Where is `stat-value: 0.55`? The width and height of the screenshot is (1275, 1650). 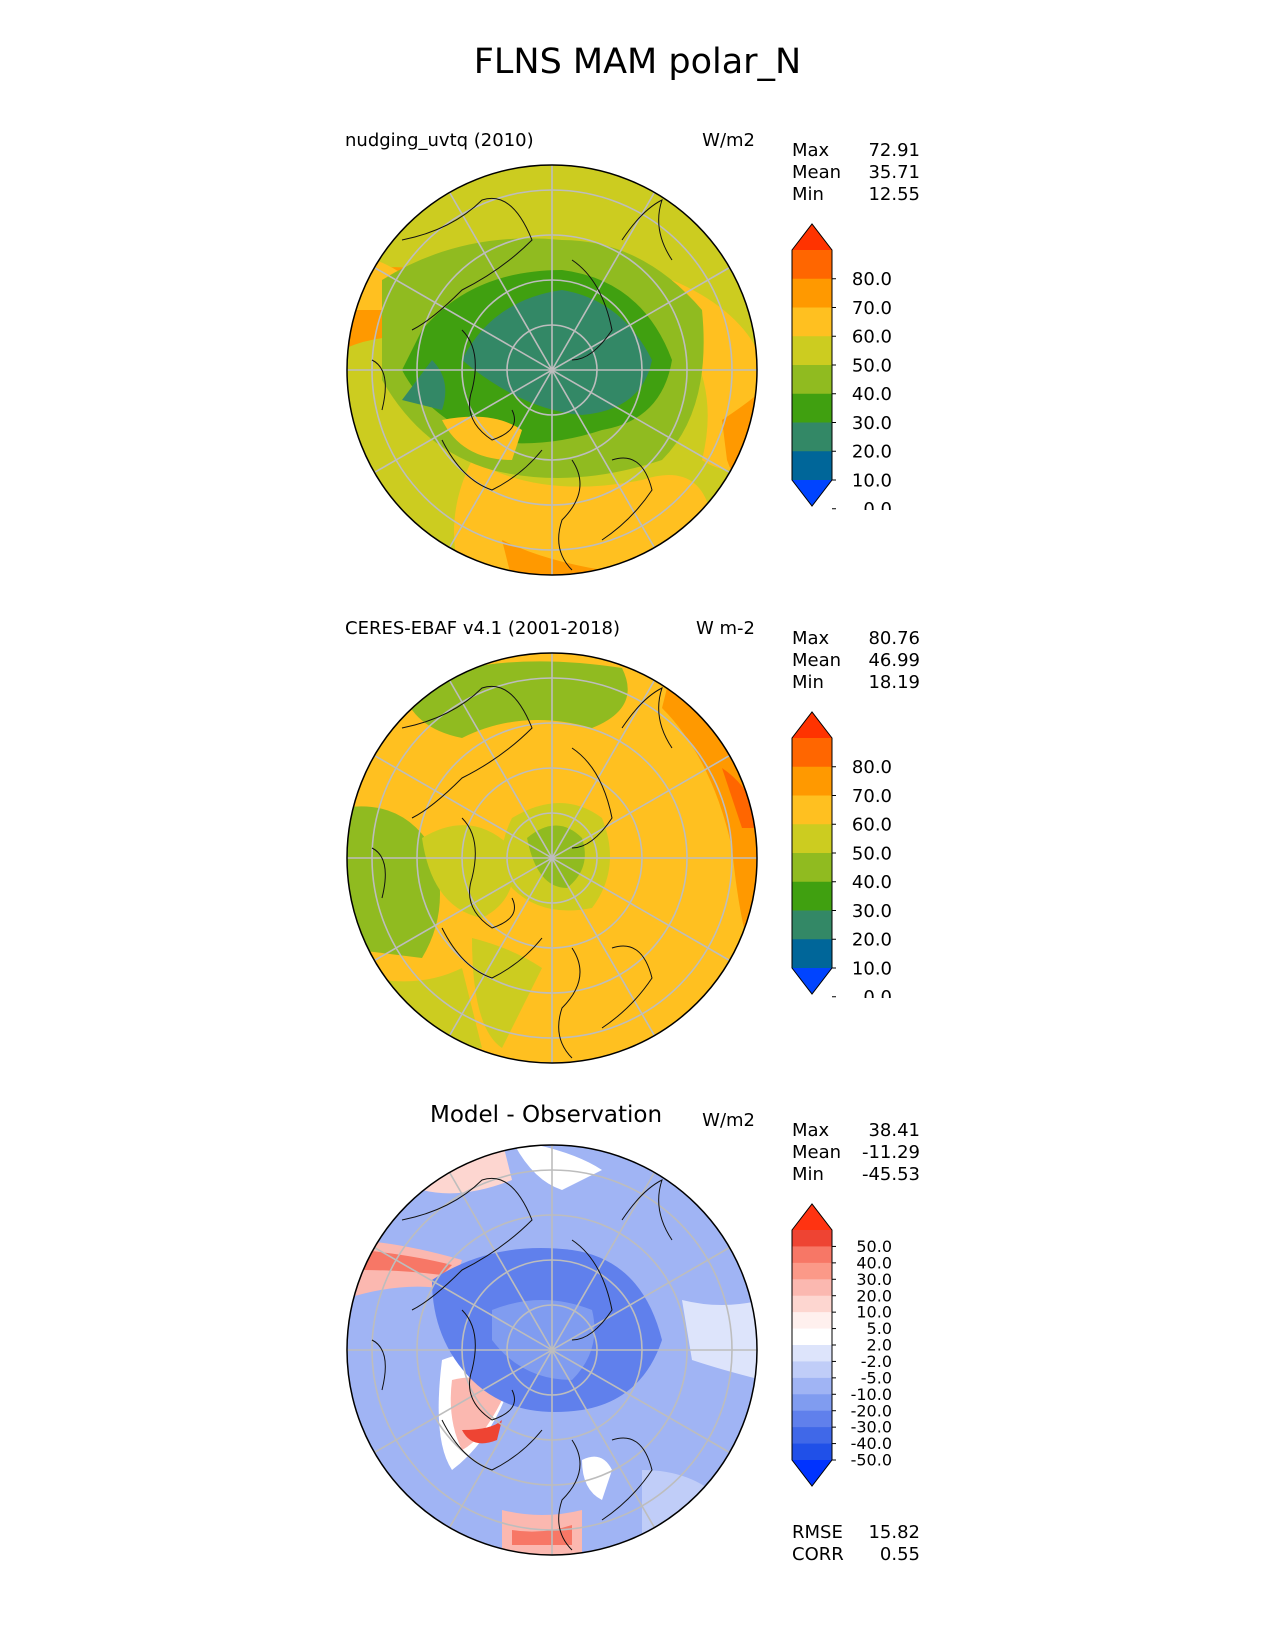
stat-value: 0.55 is located at coordinates (899, 1554).